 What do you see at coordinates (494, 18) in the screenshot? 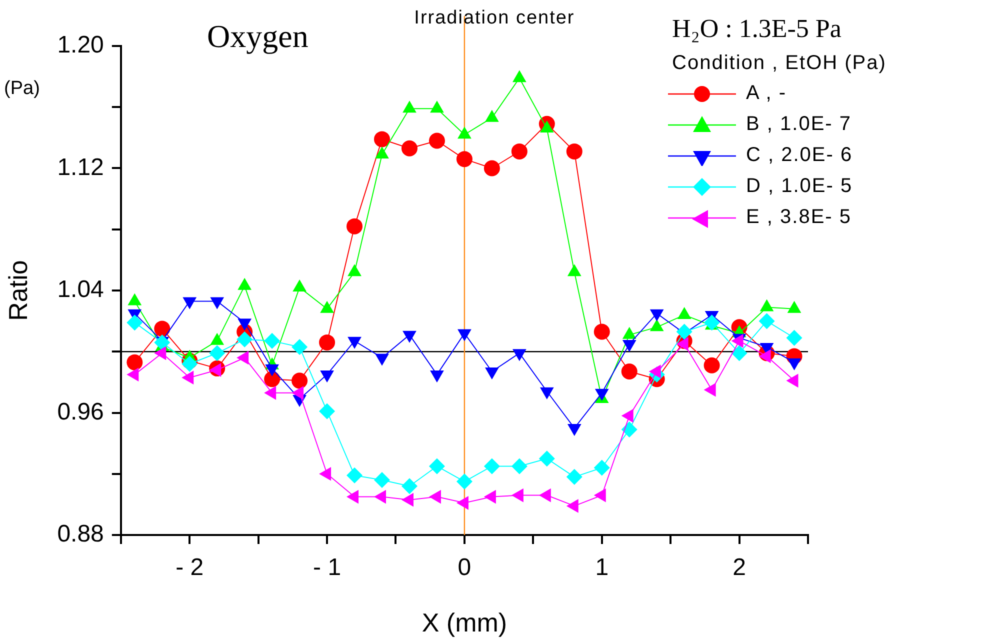
I see `ref-line-label: Irradiation center` at bounding box center [494, 18].